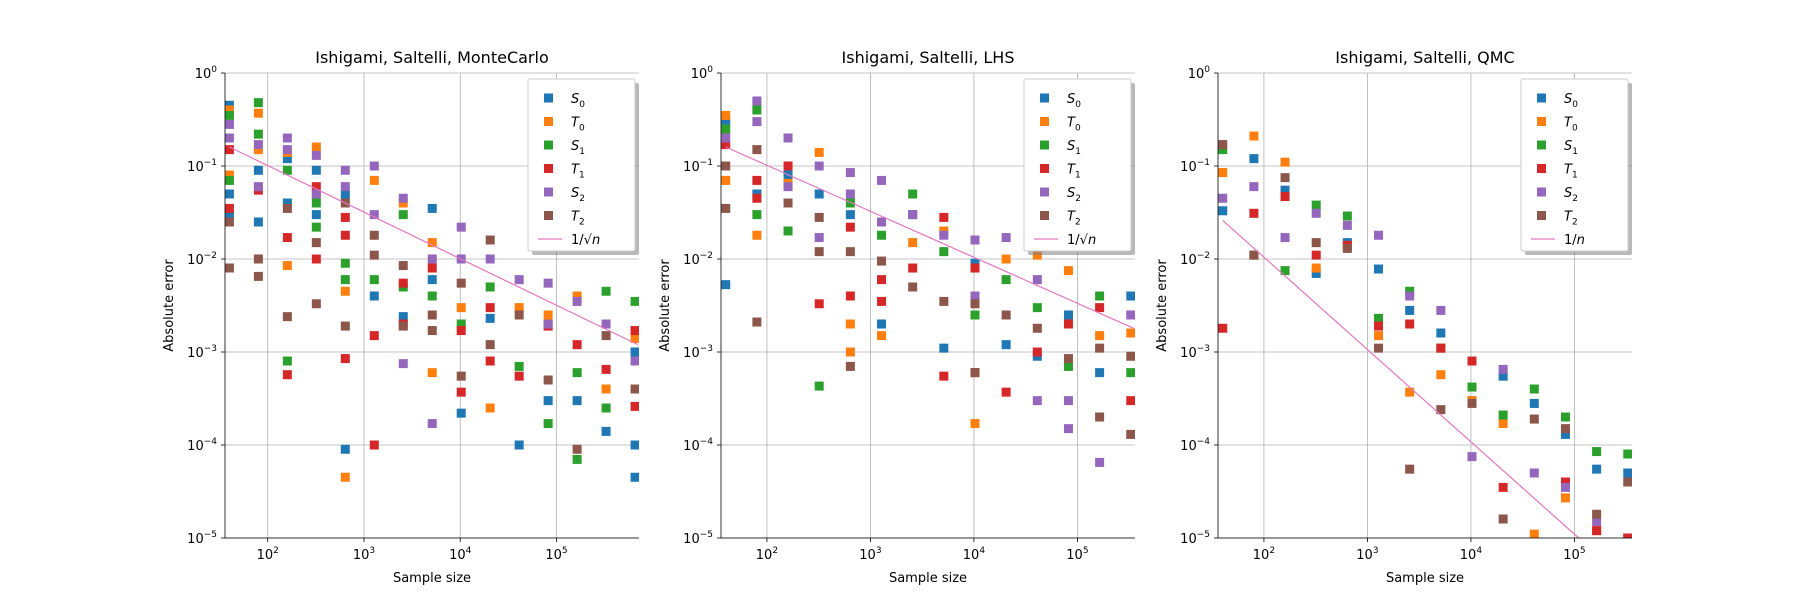  Describe the element at coordinates (929, 237) in the screenshot. I see `reference-line` at that location.